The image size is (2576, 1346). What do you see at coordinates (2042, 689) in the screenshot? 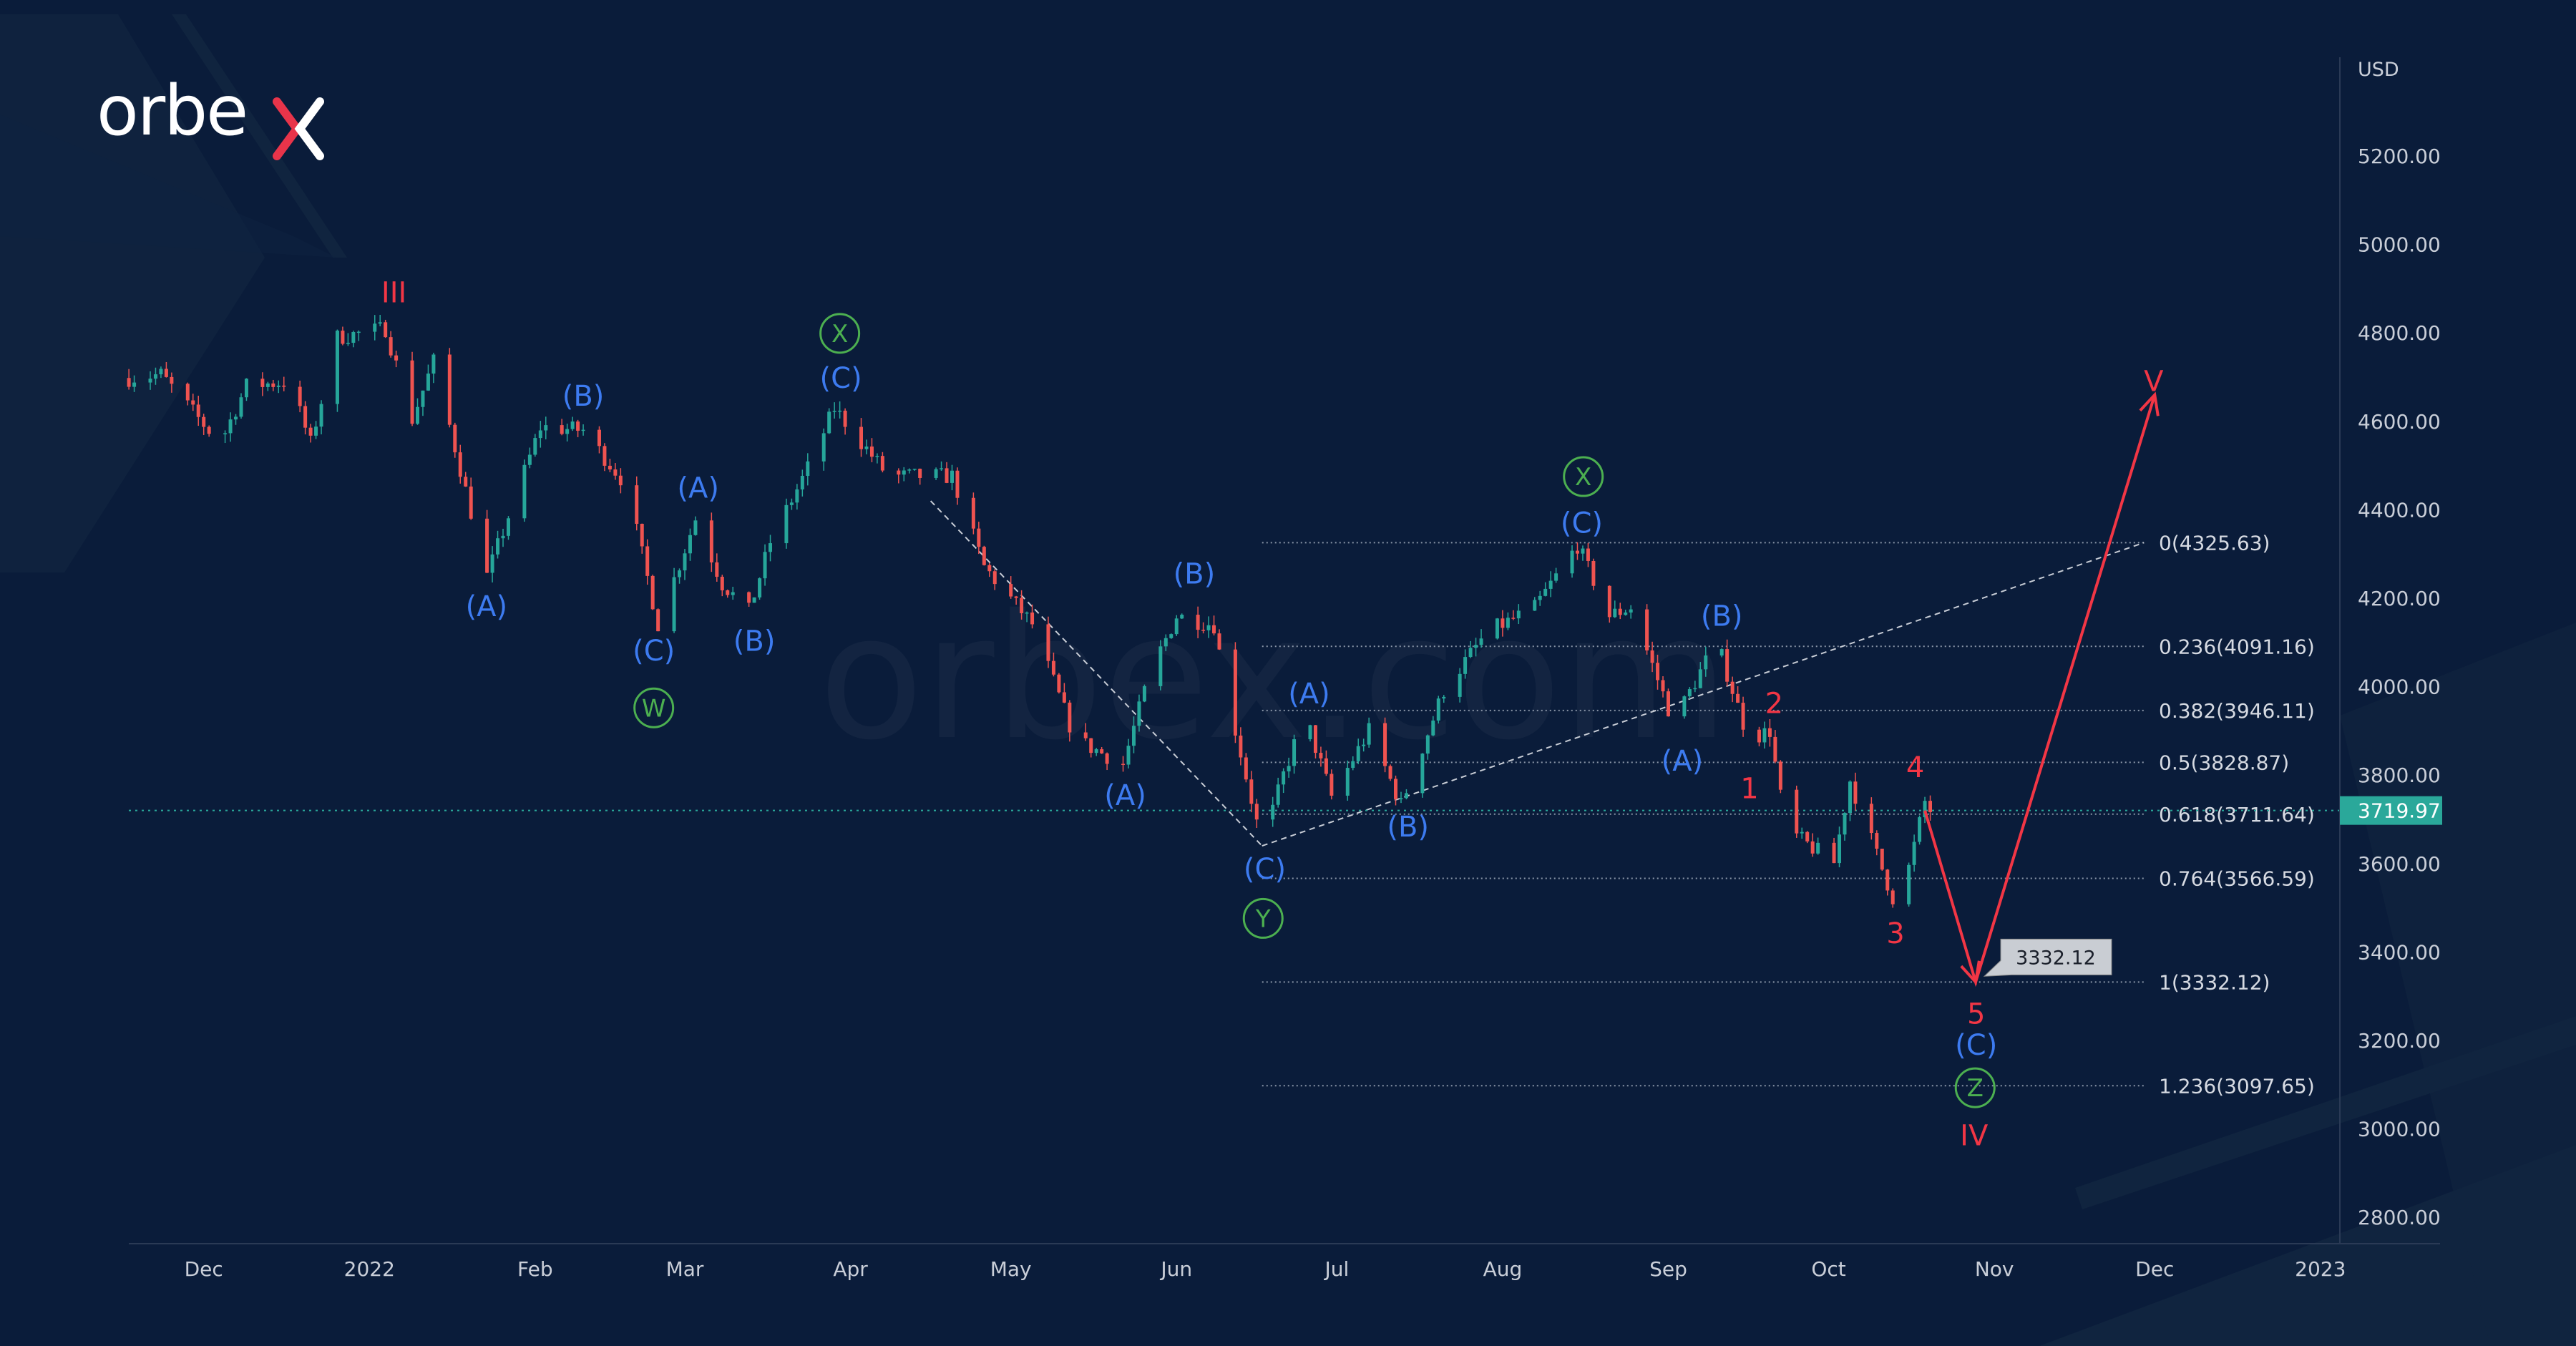
I see `forecast-arrows: 3332.12` at bounding box center [2042, 689].